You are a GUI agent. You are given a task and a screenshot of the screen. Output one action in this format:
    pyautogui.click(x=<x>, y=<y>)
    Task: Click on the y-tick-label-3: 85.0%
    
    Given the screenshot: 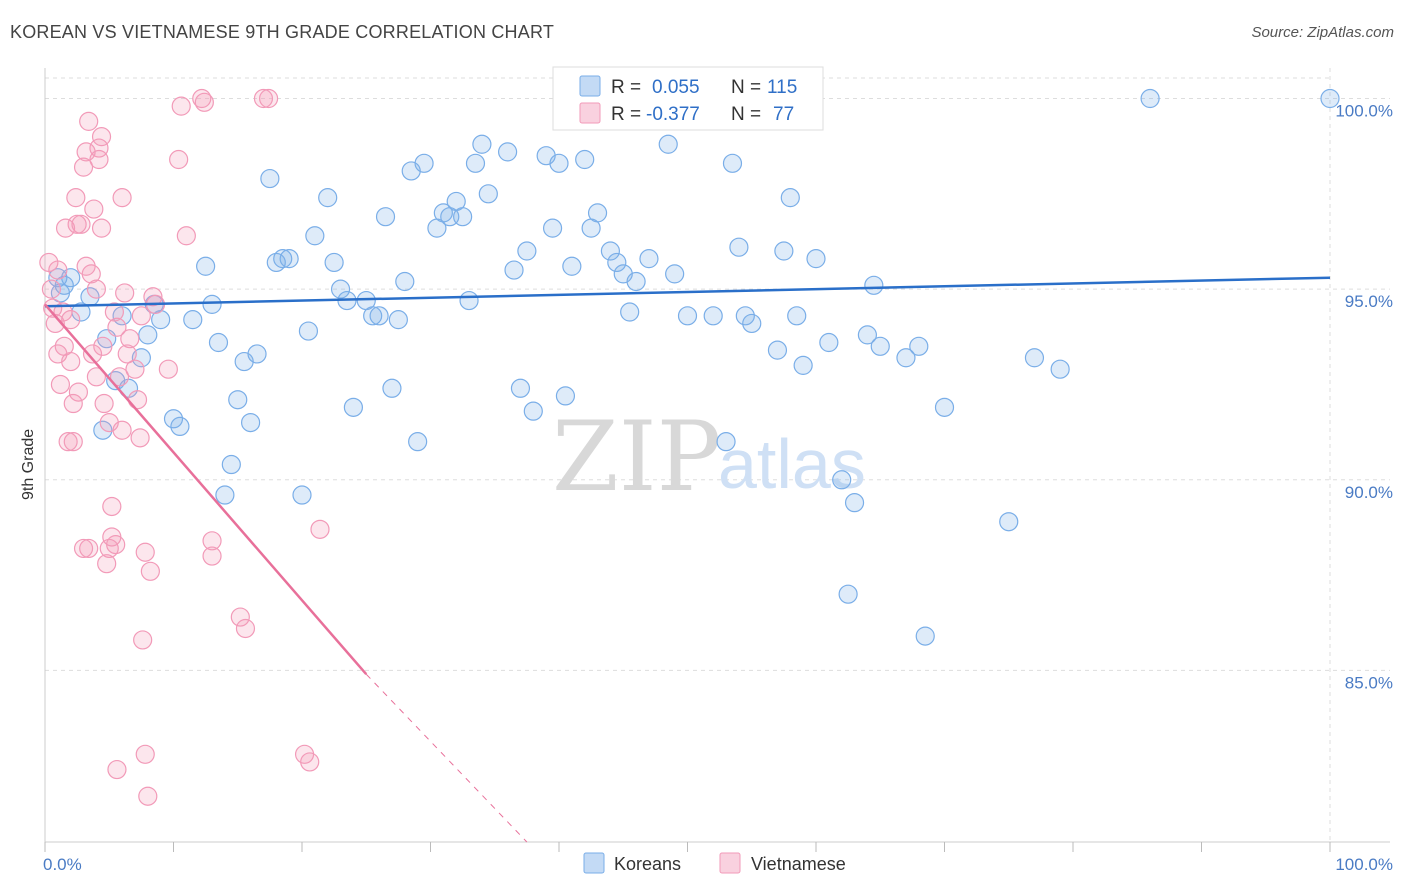 What is the action you would take?
    pyautogui.click(x=1369, y=682)
    